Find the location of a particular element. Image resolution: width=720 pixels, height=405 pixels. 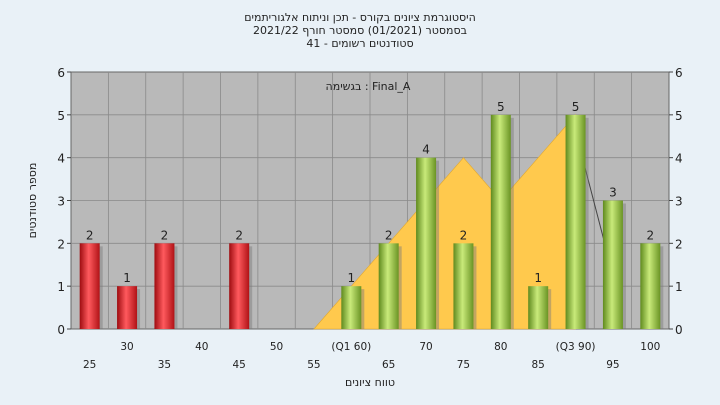

x-tick-label: 75 is located at coordinates (463, 365).